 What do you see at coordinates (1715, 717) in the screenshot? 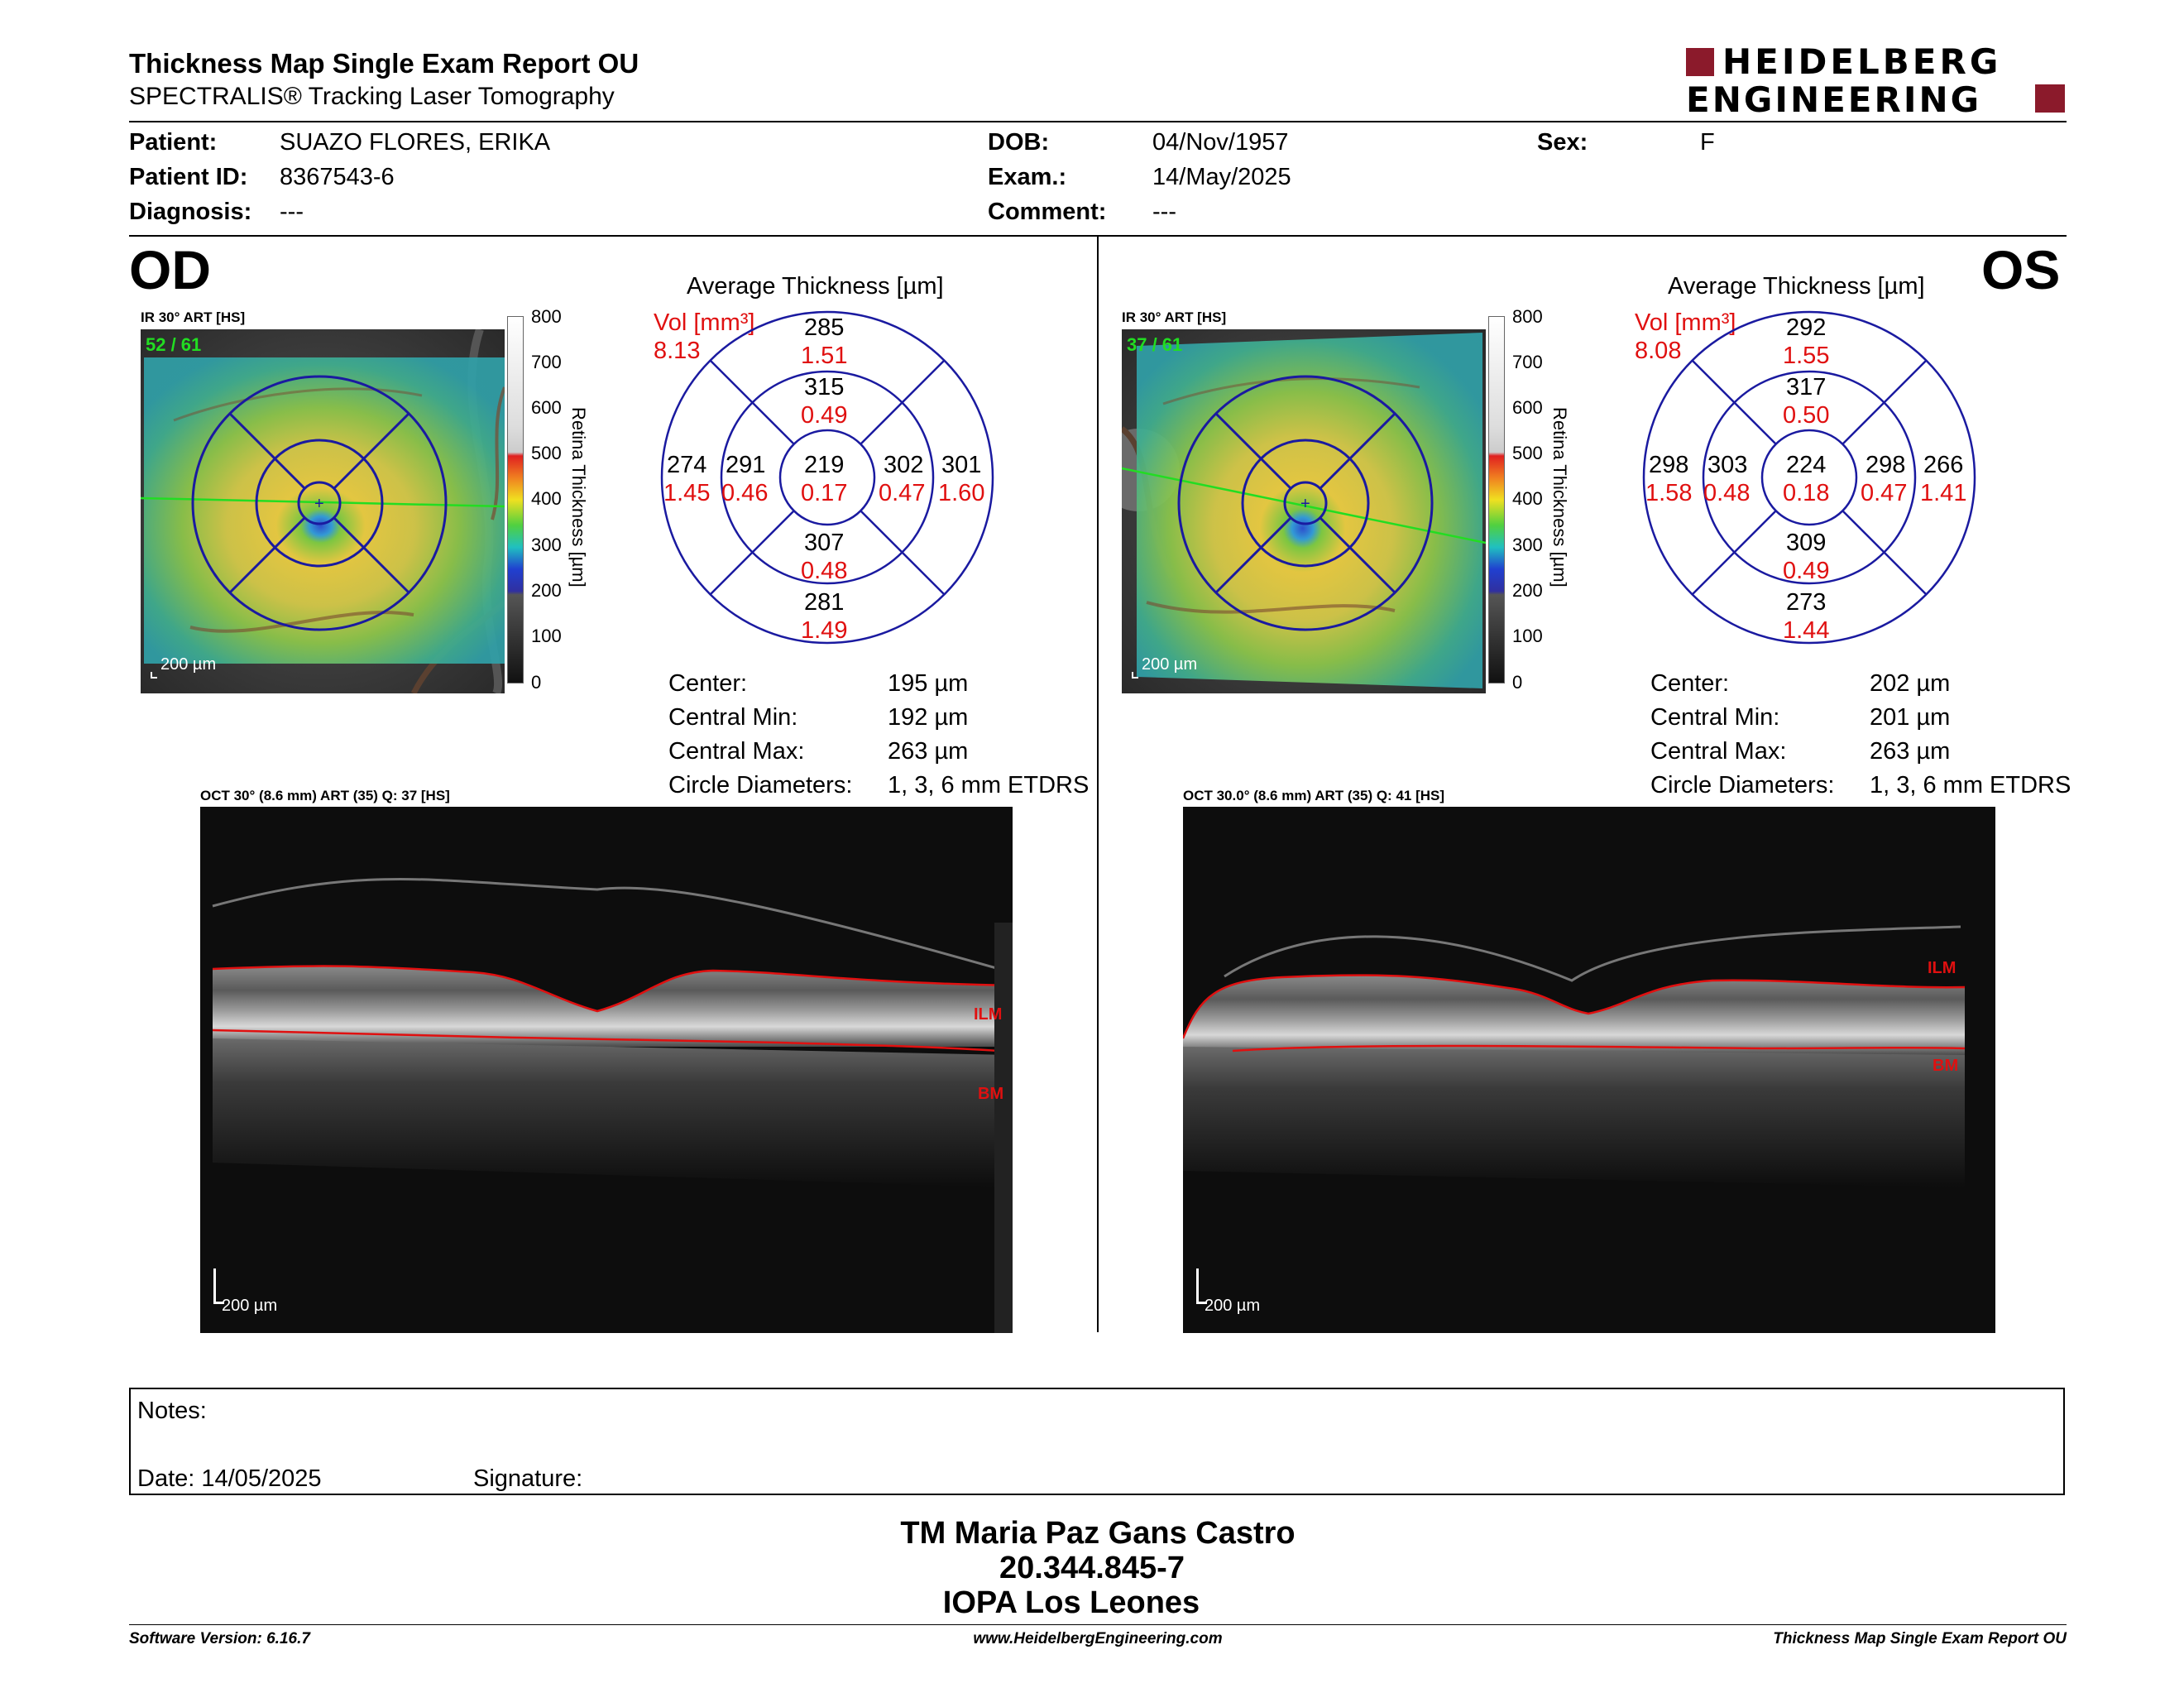
I see `os-stat-min-label: Central Min:` at bounding box center [1715, 717].